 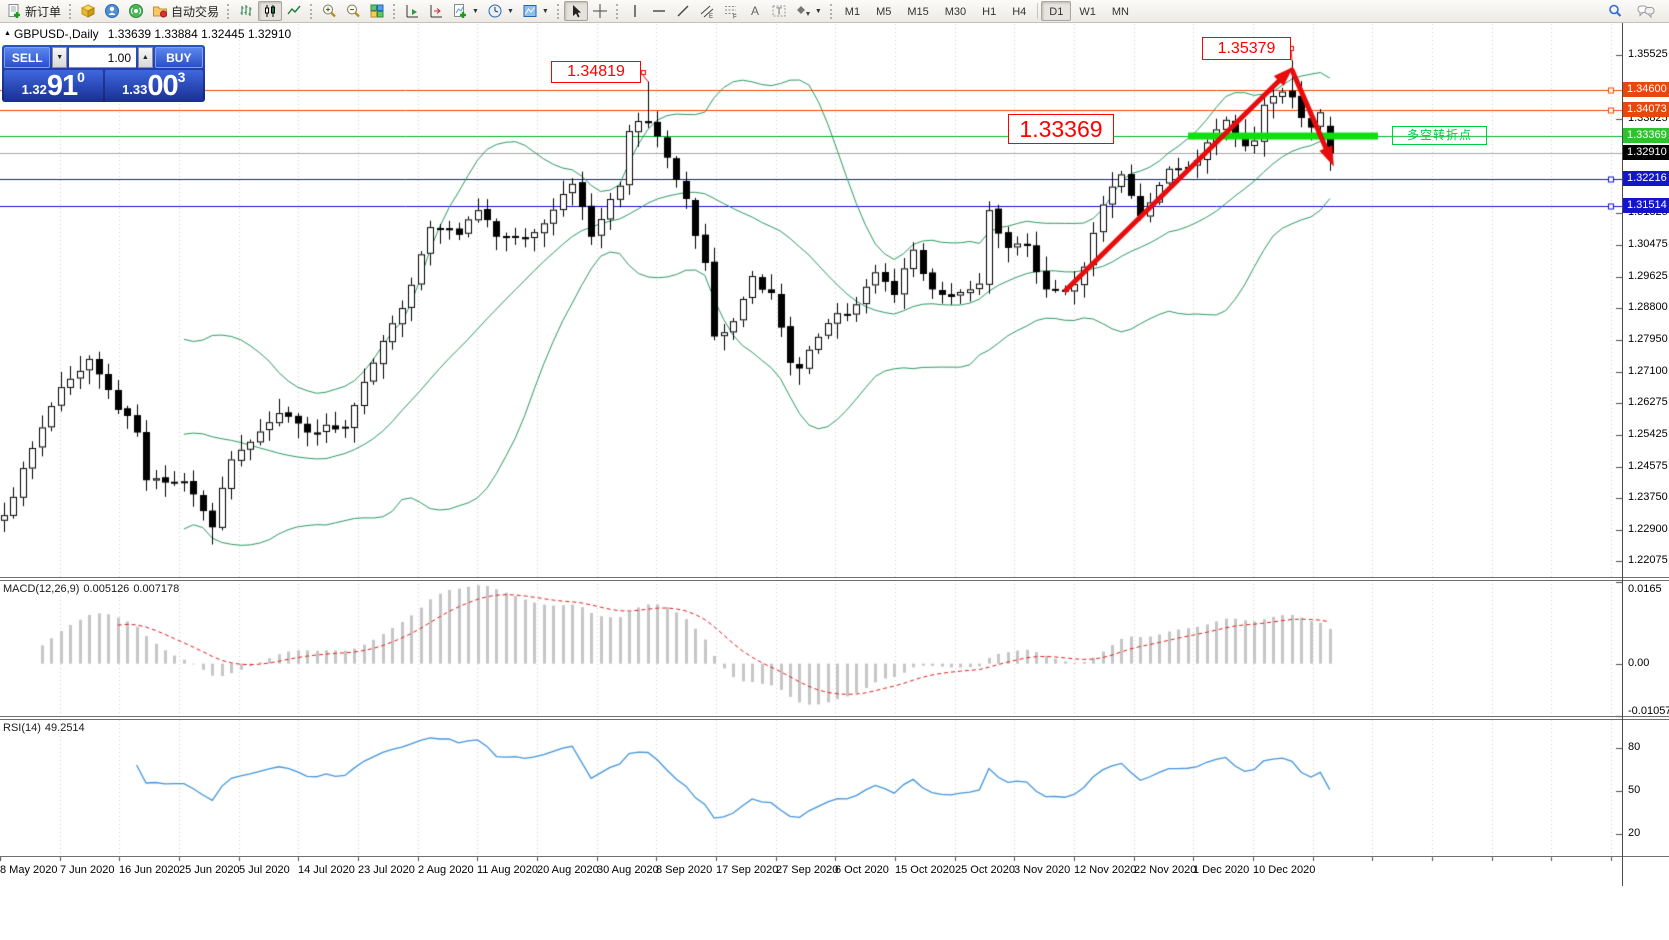 I want to click on date-tick: 11 Aug 2020, so click(x=507, y=870).